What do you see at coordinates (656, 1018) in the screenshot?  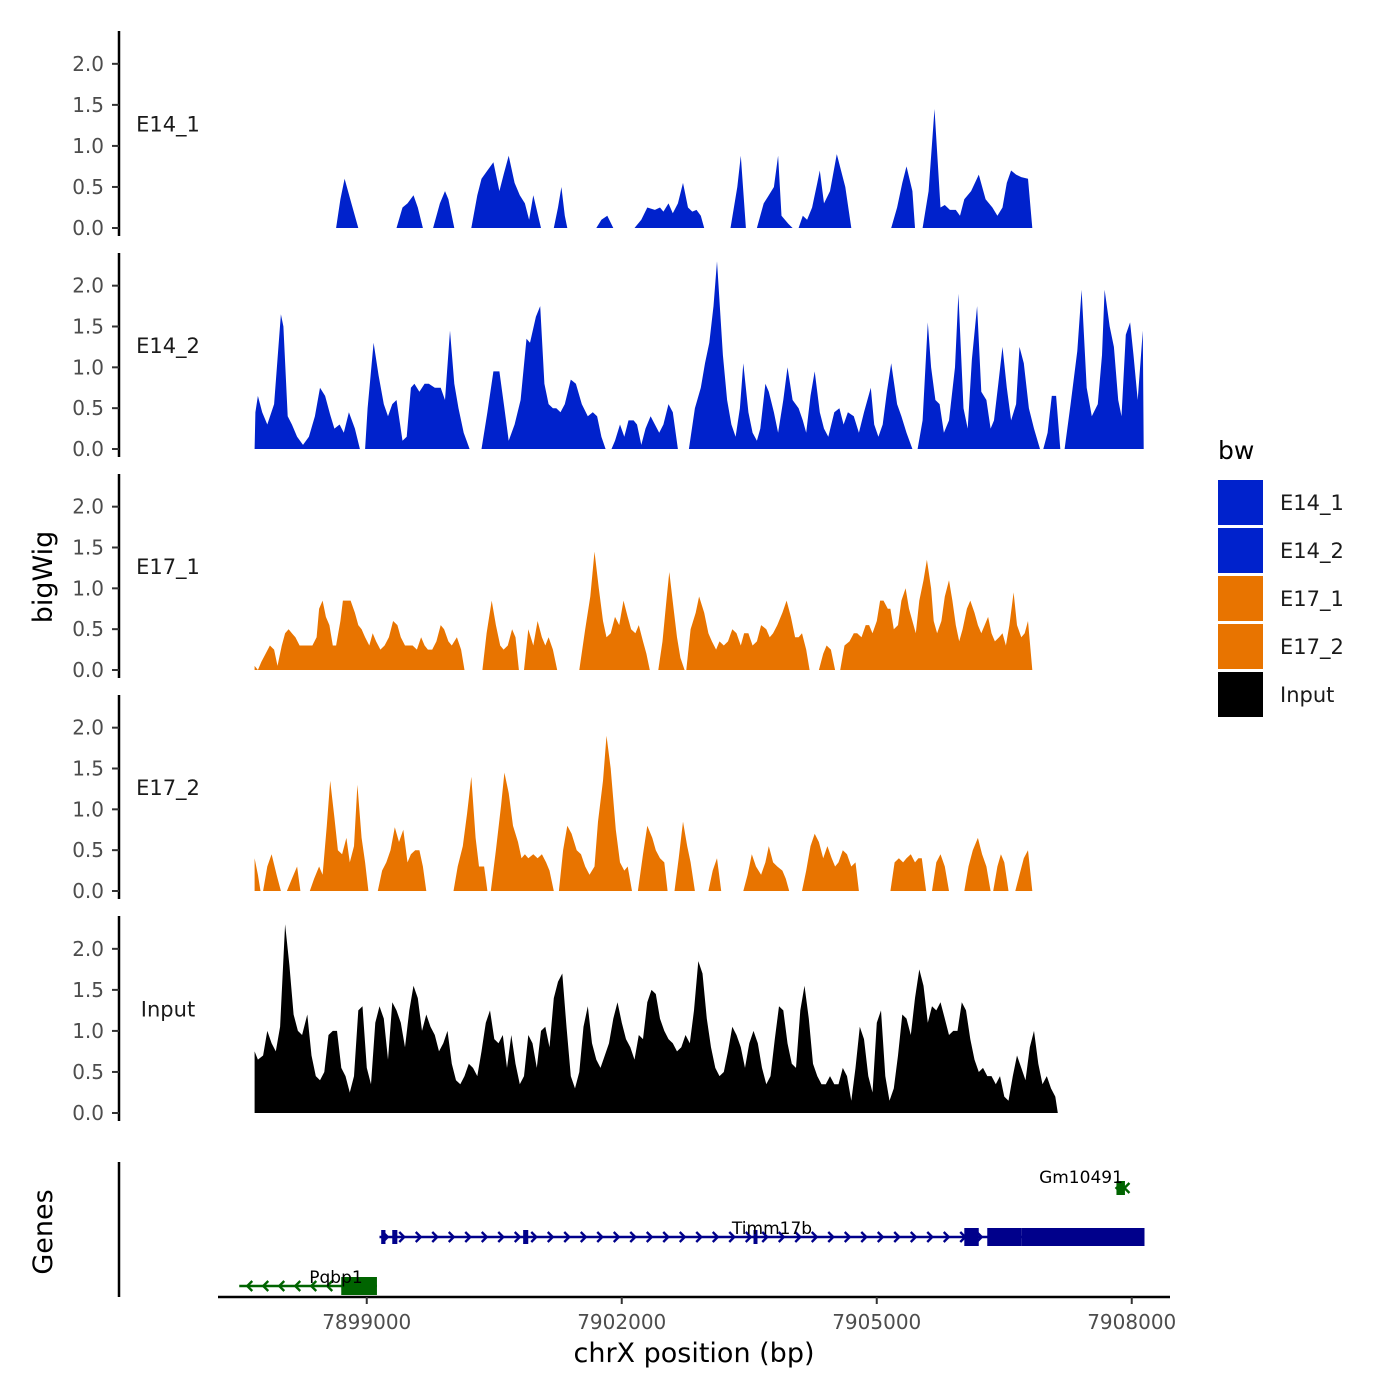 I see `area-Input` at bounding box center [656, 1018].